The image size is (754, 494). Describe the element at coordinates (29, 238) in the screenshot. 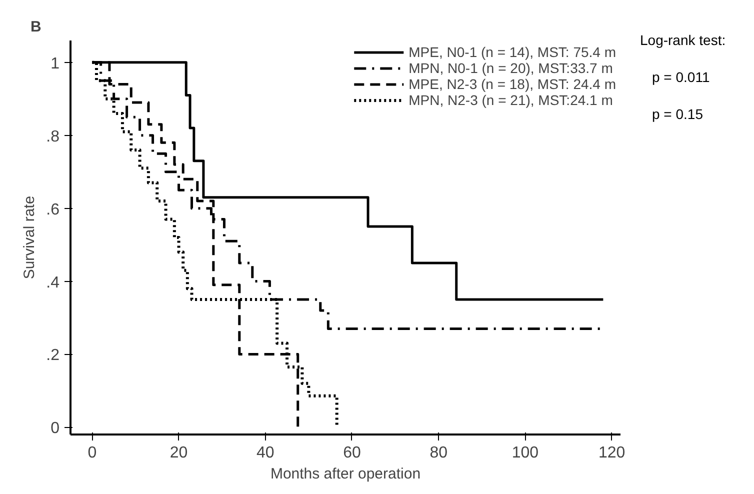

I see `y-axis-title: Survival rate` at that location.